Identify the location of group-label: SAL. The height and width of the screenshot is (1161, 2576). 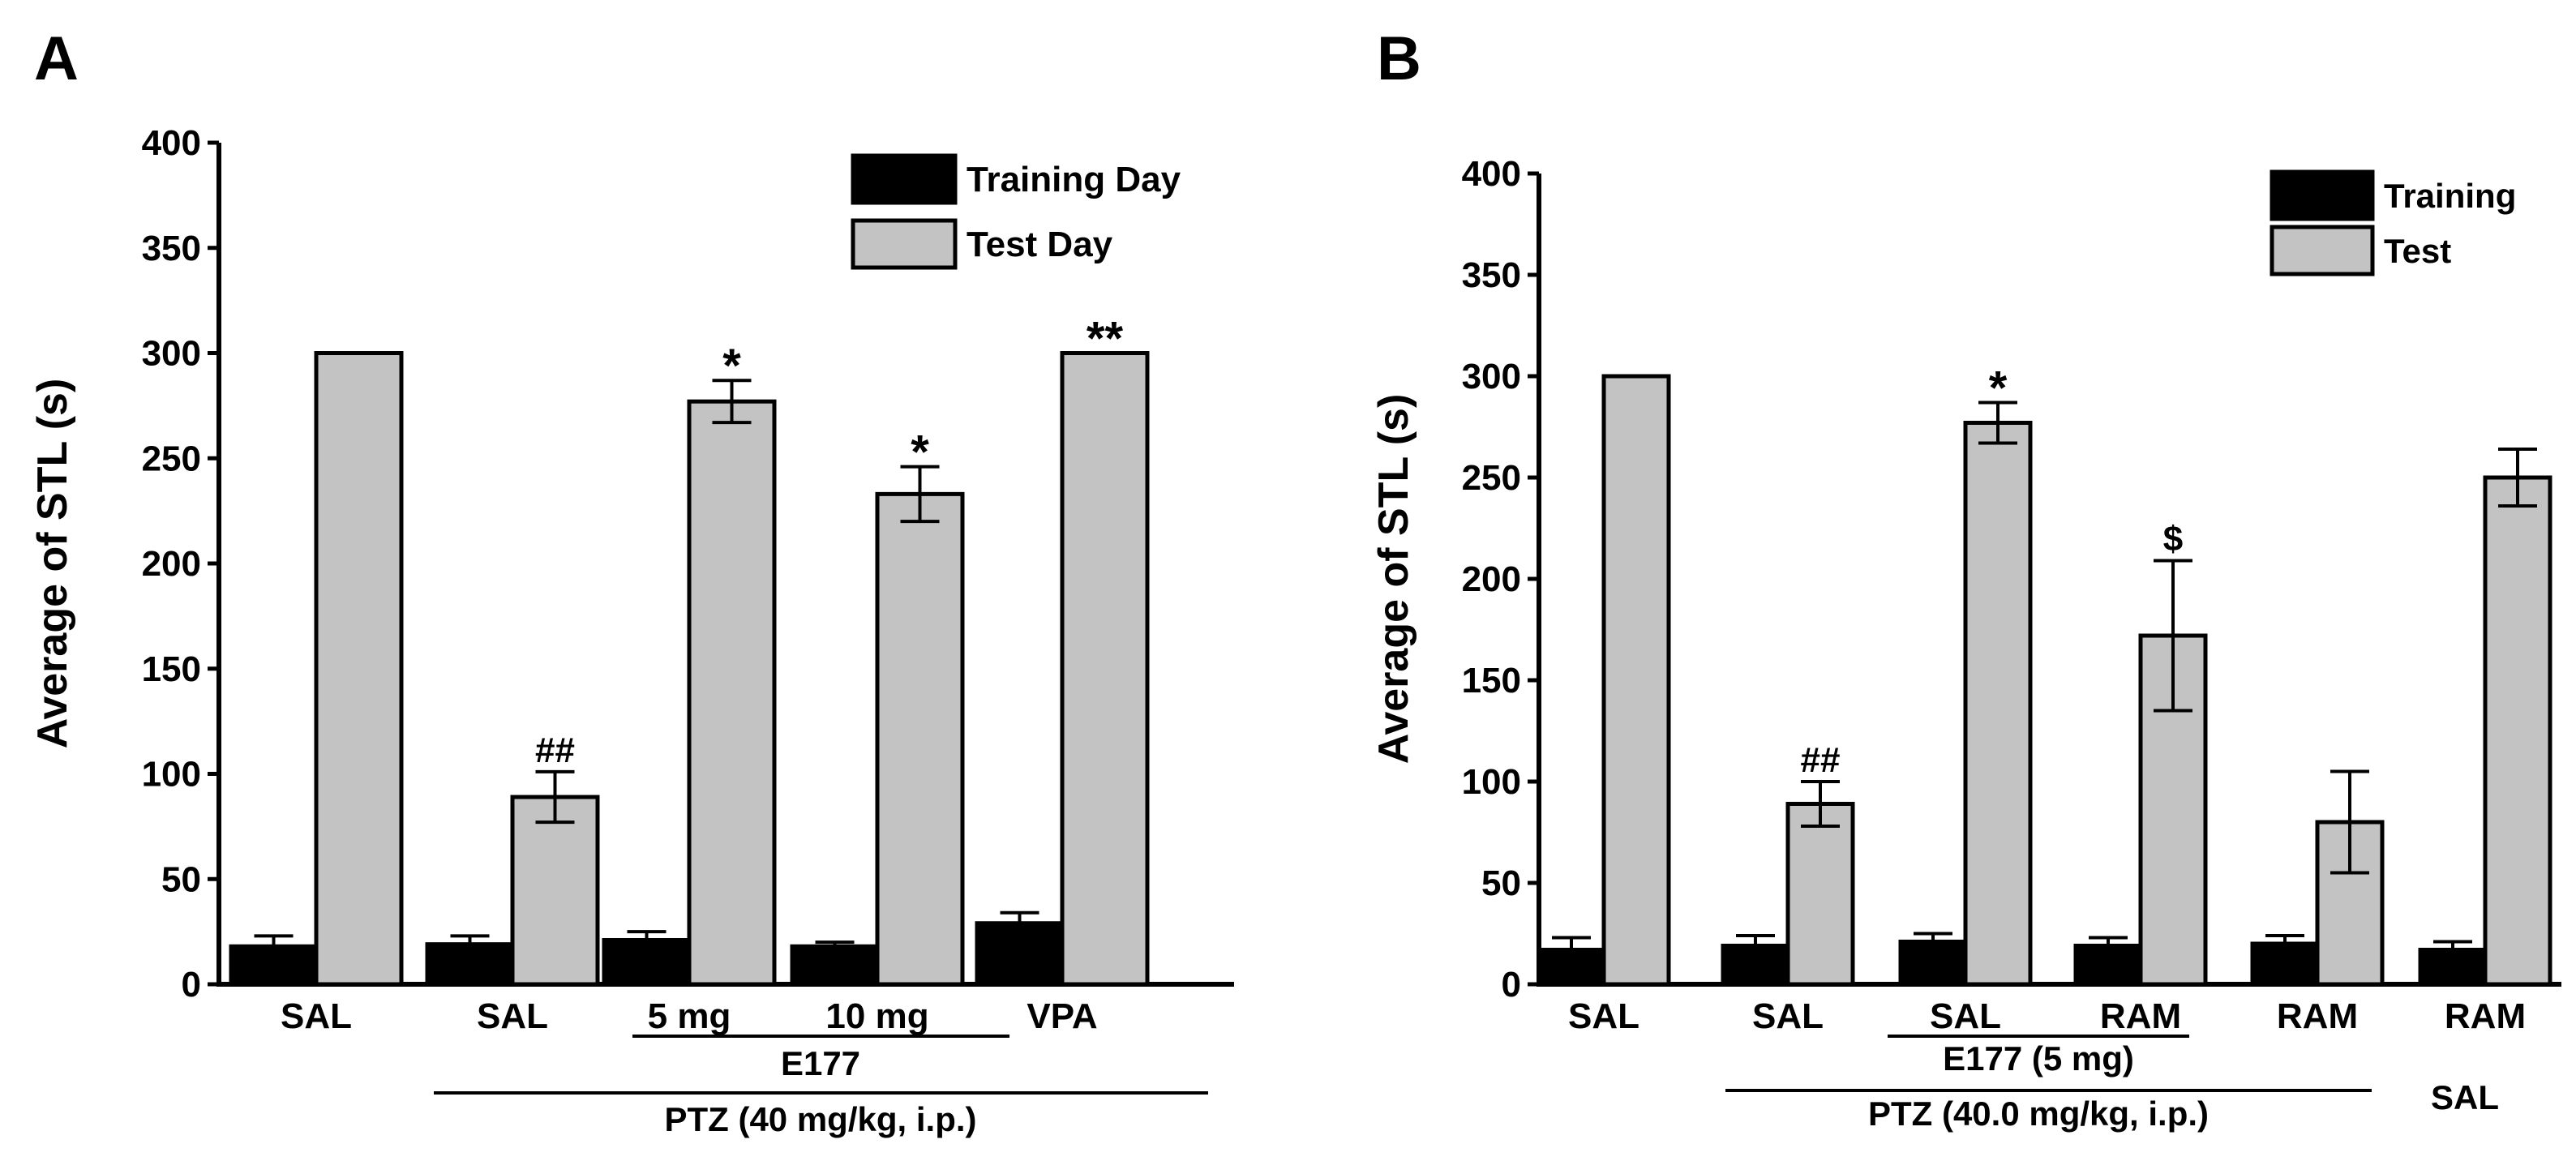
(2465, 1097).